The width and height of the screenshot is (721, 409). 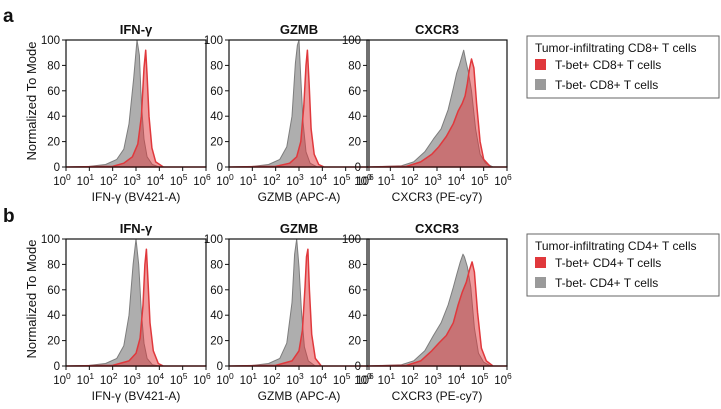 I want to click on chart-title: IFN-γ, so click(x=136, y=29).